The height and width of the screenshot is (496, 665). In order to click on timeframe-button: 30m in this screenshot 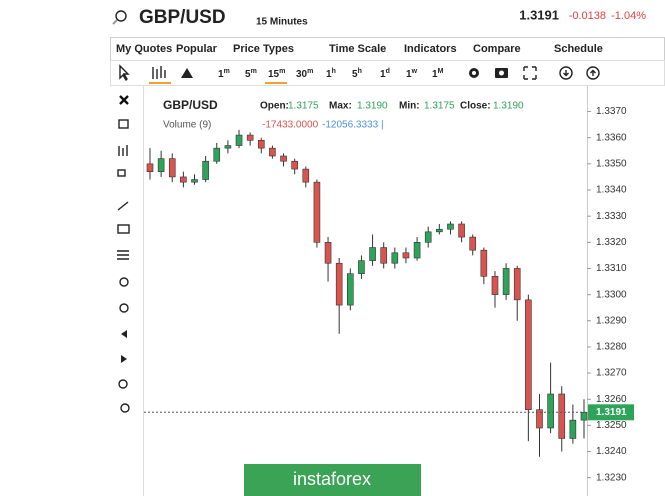, I will do `click(304, 74)`.